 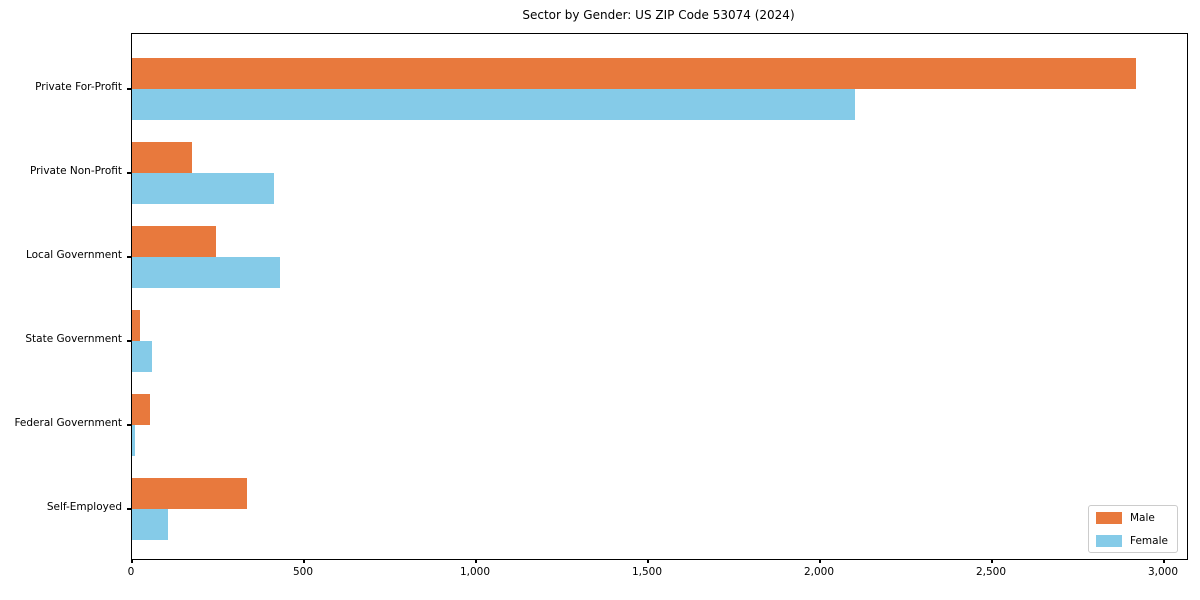 What do you see at coordinates (174, 241) in the screenshot?
I see `bar-male-local-government` at bounding box center [174, 241].